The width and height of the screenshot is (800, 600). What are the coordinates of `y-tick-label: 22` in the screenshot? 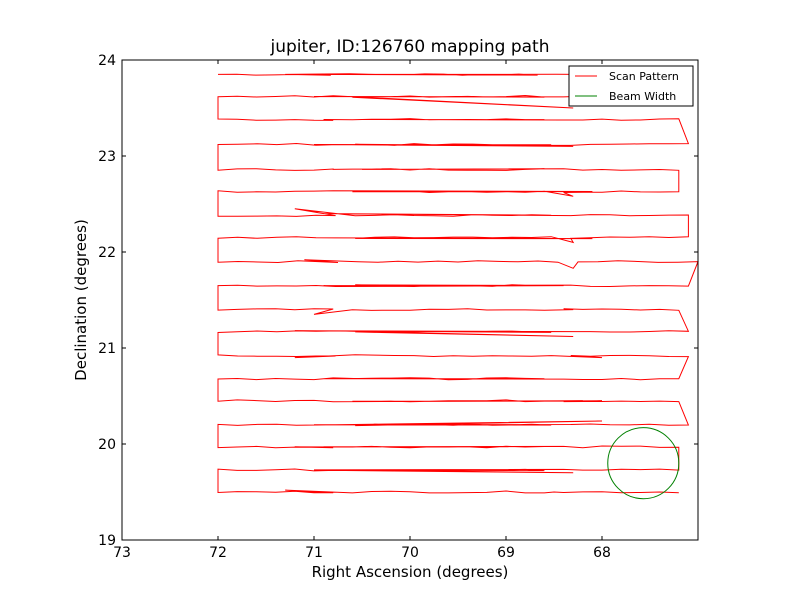 It's located at (107, 253).